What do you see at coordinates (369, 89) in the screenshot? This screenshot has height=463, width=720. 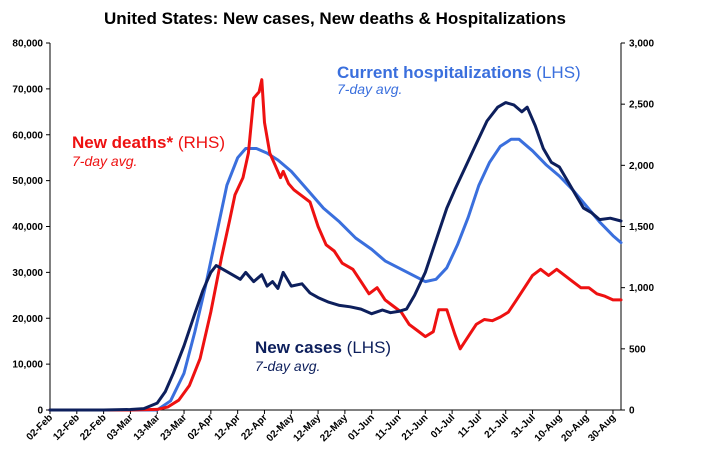 I see `hospitalizations-annotation-sub: 7-day avg.` at bounding box center [369, 89].